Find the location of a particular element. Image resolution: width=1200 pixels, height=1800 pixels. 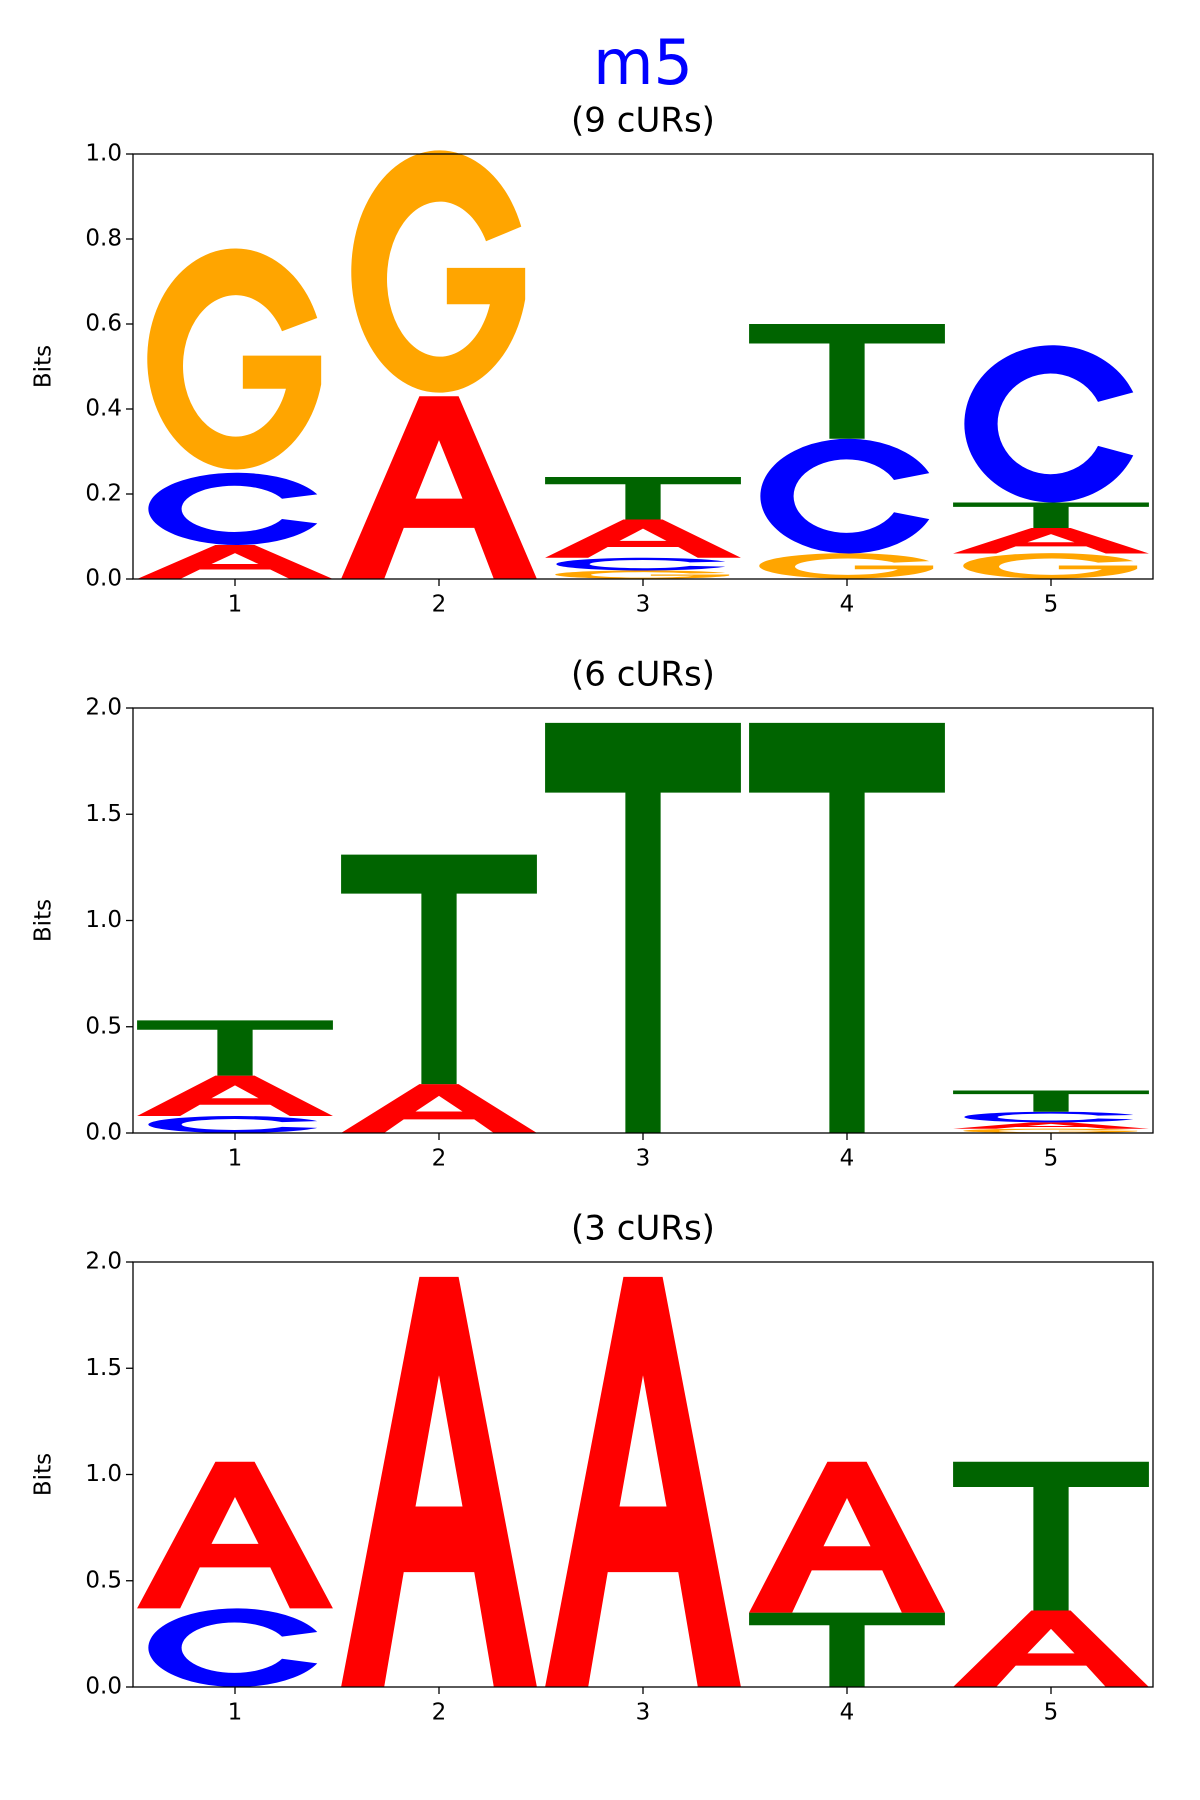

panel-title: (3 cURs) is located at coordinates (643, 1229).